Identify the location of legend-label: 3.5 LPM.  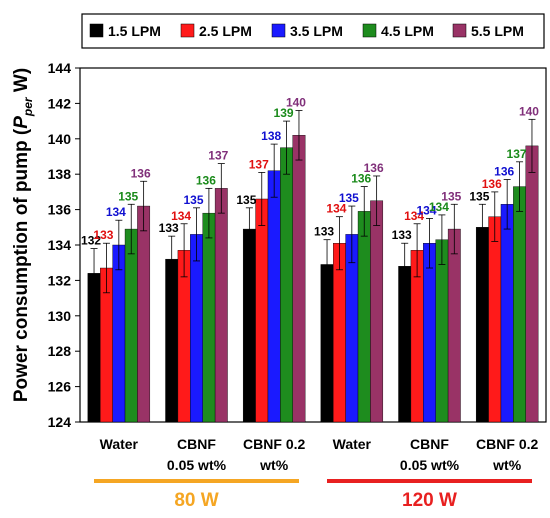
(316, 31).